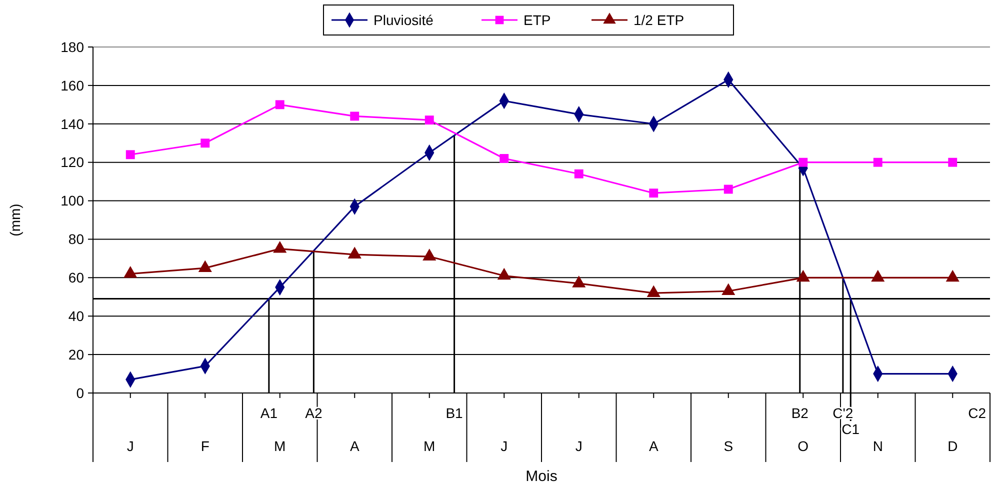  I want to click on y-tick-label: 180, so click(72, 46).